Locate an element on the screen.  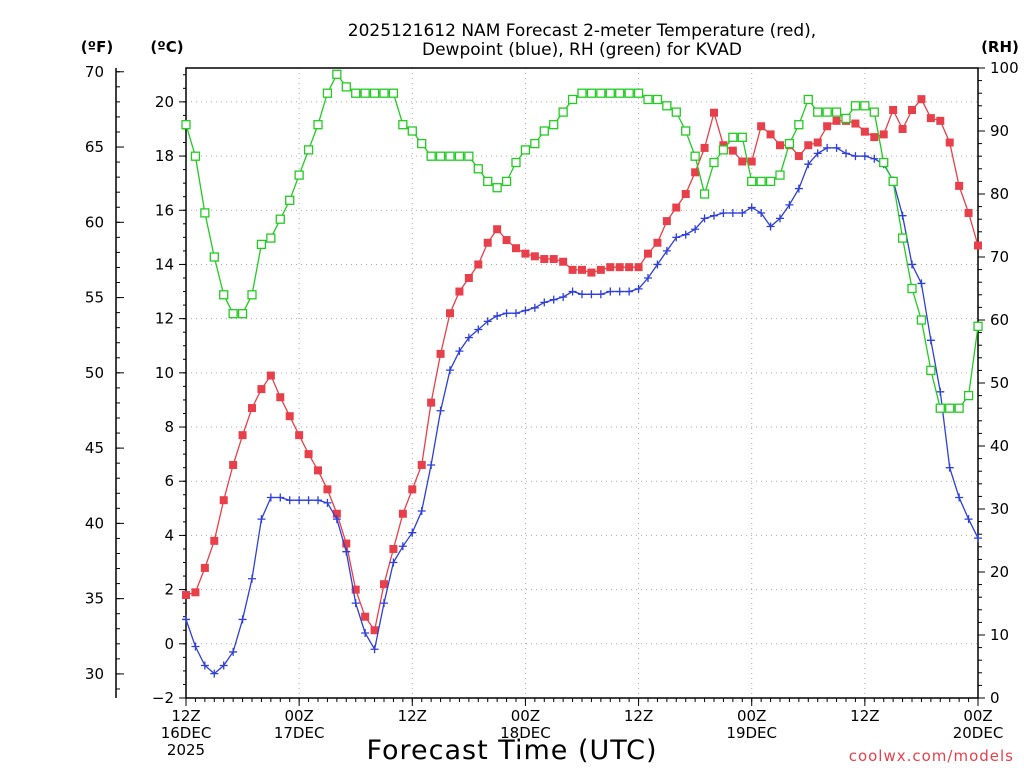
x-tick-label: 20DEC is located at coordinates (978, 733).